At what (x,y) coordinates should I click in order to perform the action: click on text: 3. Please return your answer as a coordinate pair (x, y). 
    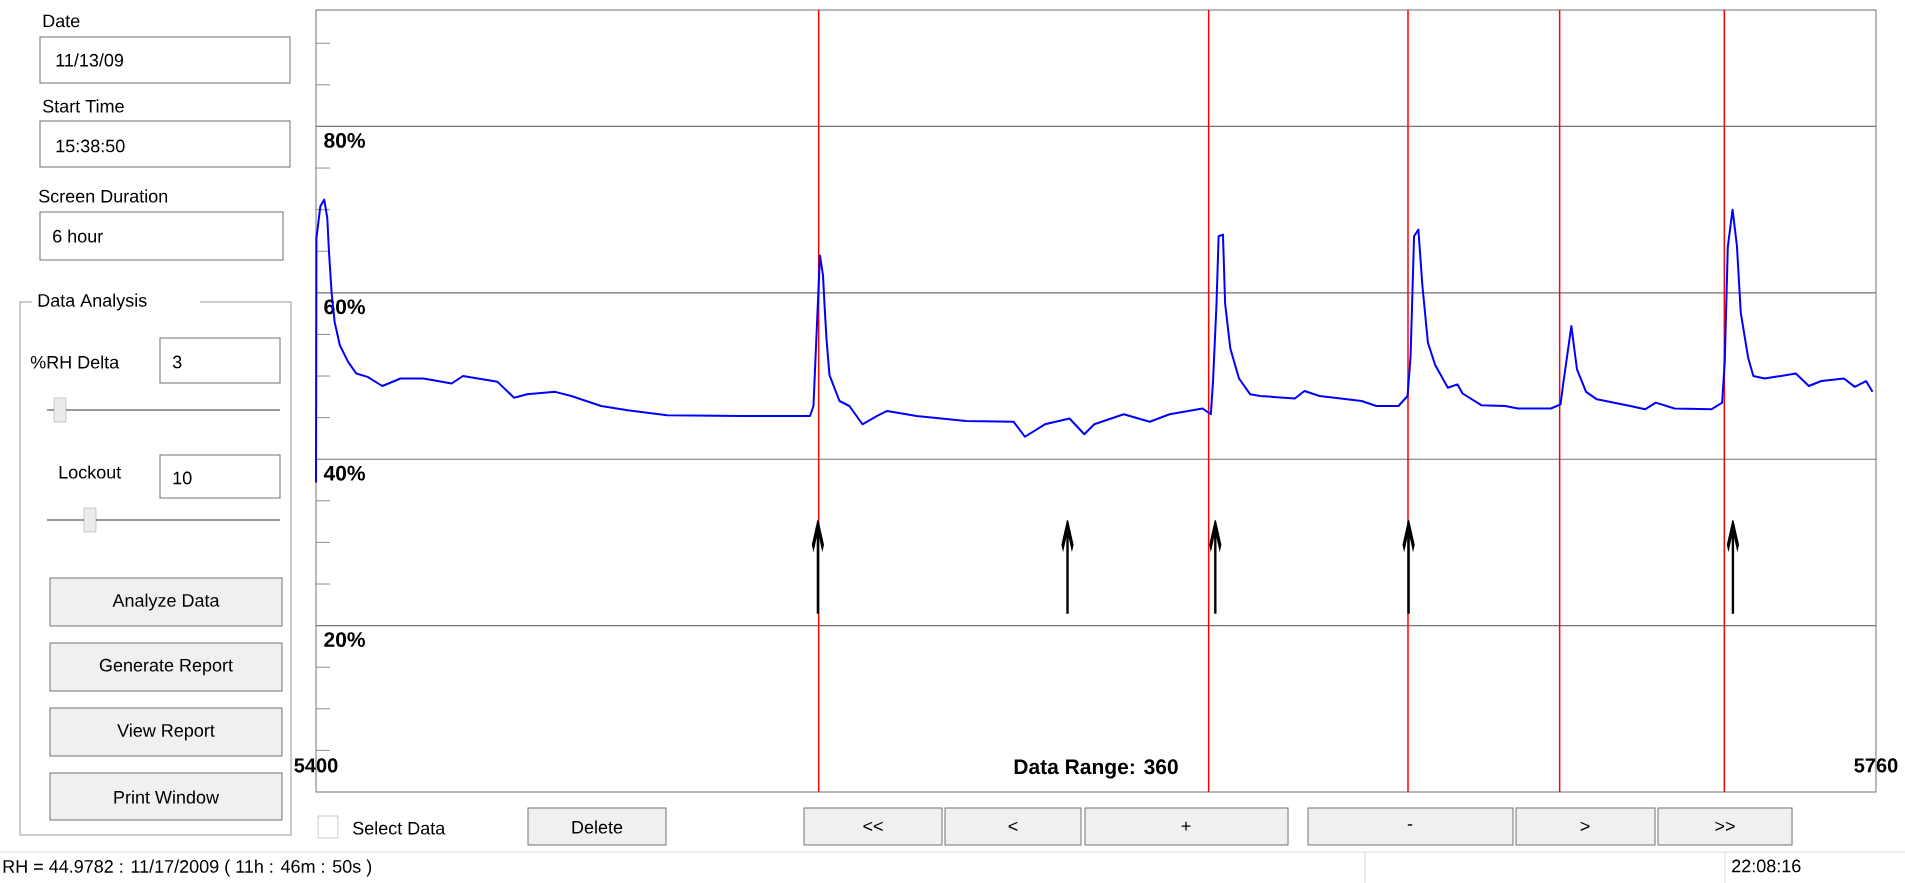
    Looking at the image, I should click on (177, 362).